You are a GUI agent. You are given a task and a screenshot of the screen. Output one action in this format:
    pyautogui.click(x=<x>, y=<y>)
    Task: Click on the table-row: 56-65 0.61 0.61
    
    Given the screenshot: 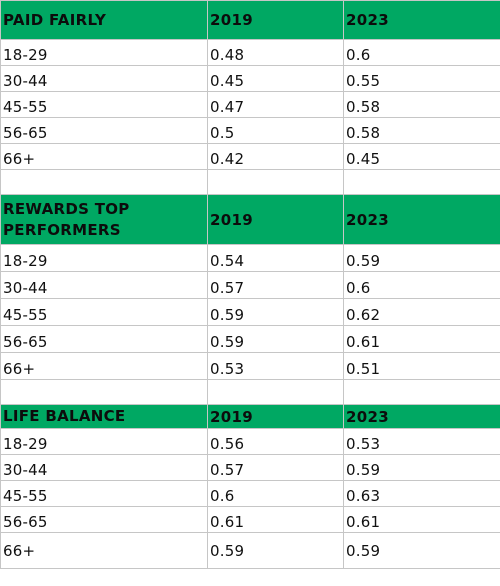 What is the action you would take?
    pyautogui.click(x=250, y=519)
    